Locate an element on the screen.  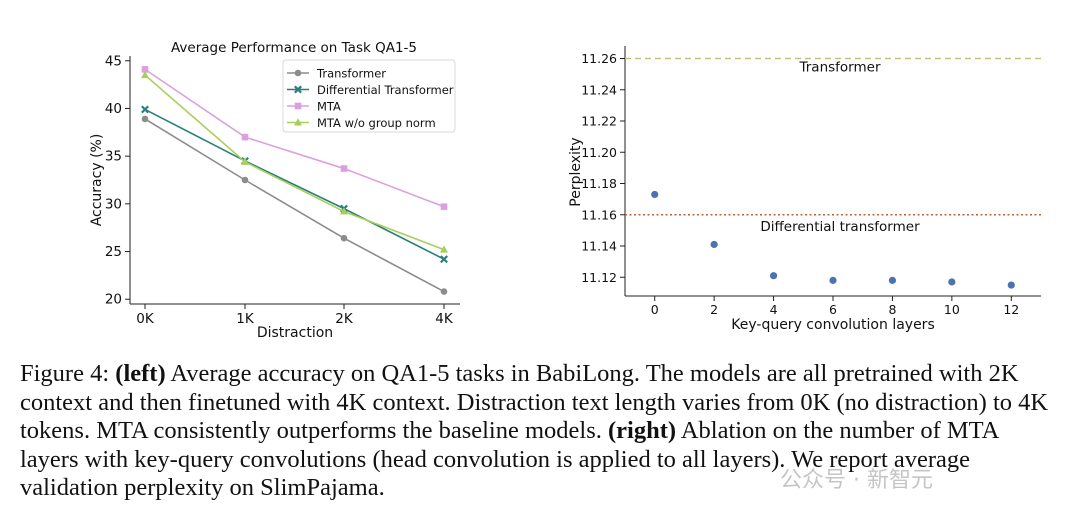
left-chart-title: Average Performance on Task QA1-5 is located at coordinates (294, 48).